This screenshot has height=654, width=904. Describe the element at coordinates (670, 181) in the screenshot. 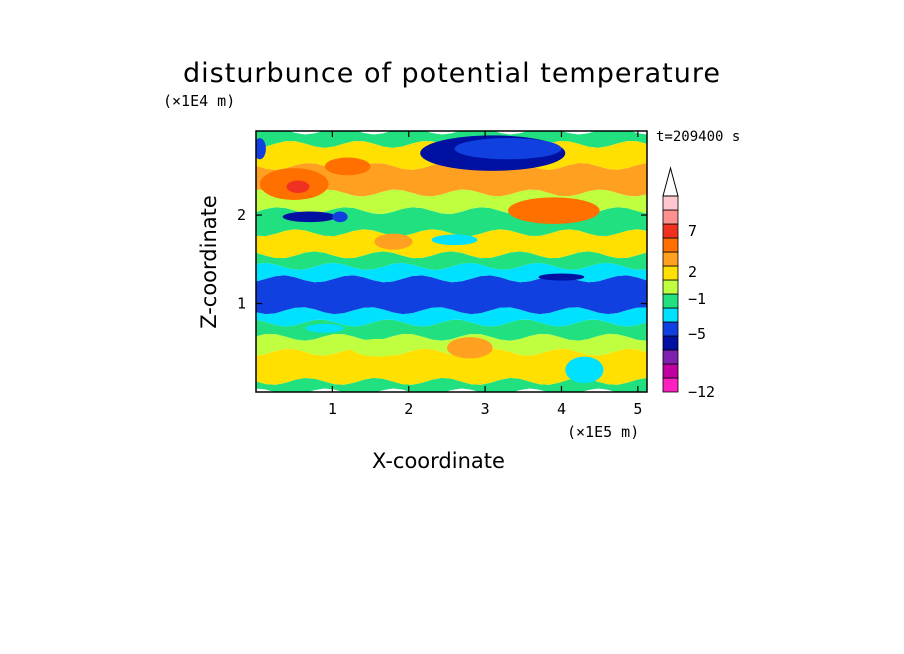

I see `colorbar-extend-arrow` at that location.